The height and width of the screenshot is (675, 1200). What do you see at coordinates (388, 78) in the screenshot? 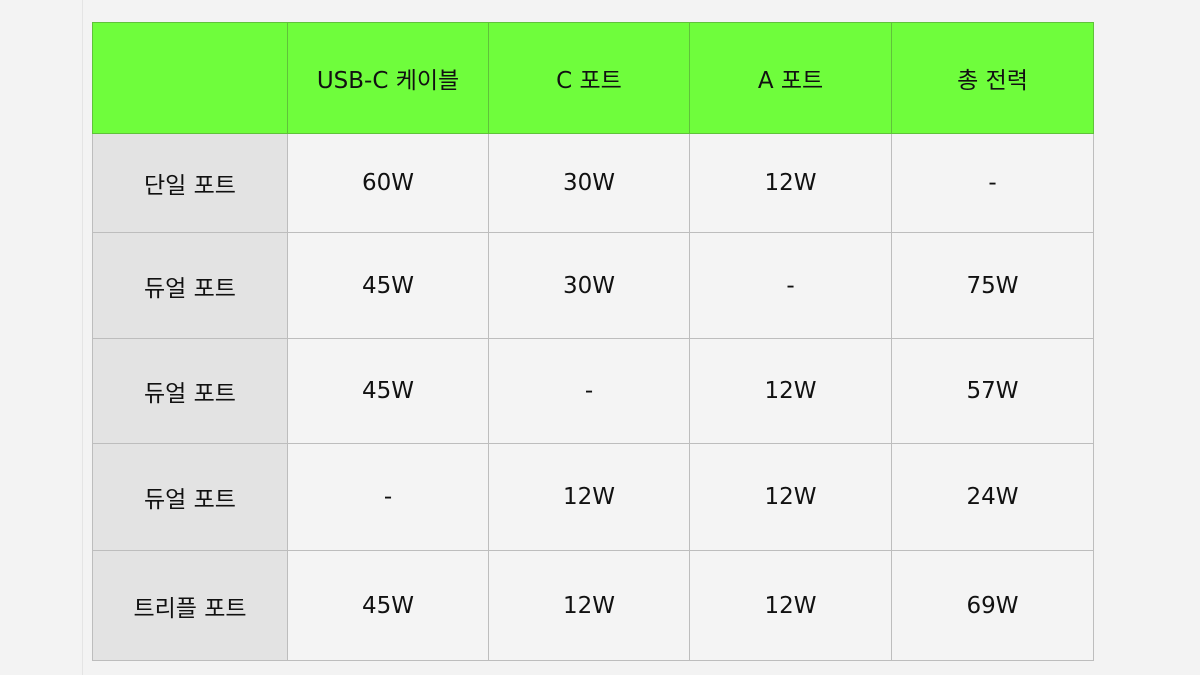
I see `header-cell-usbc-cable: USB-C 케이블` at bounding box center [388, 78].